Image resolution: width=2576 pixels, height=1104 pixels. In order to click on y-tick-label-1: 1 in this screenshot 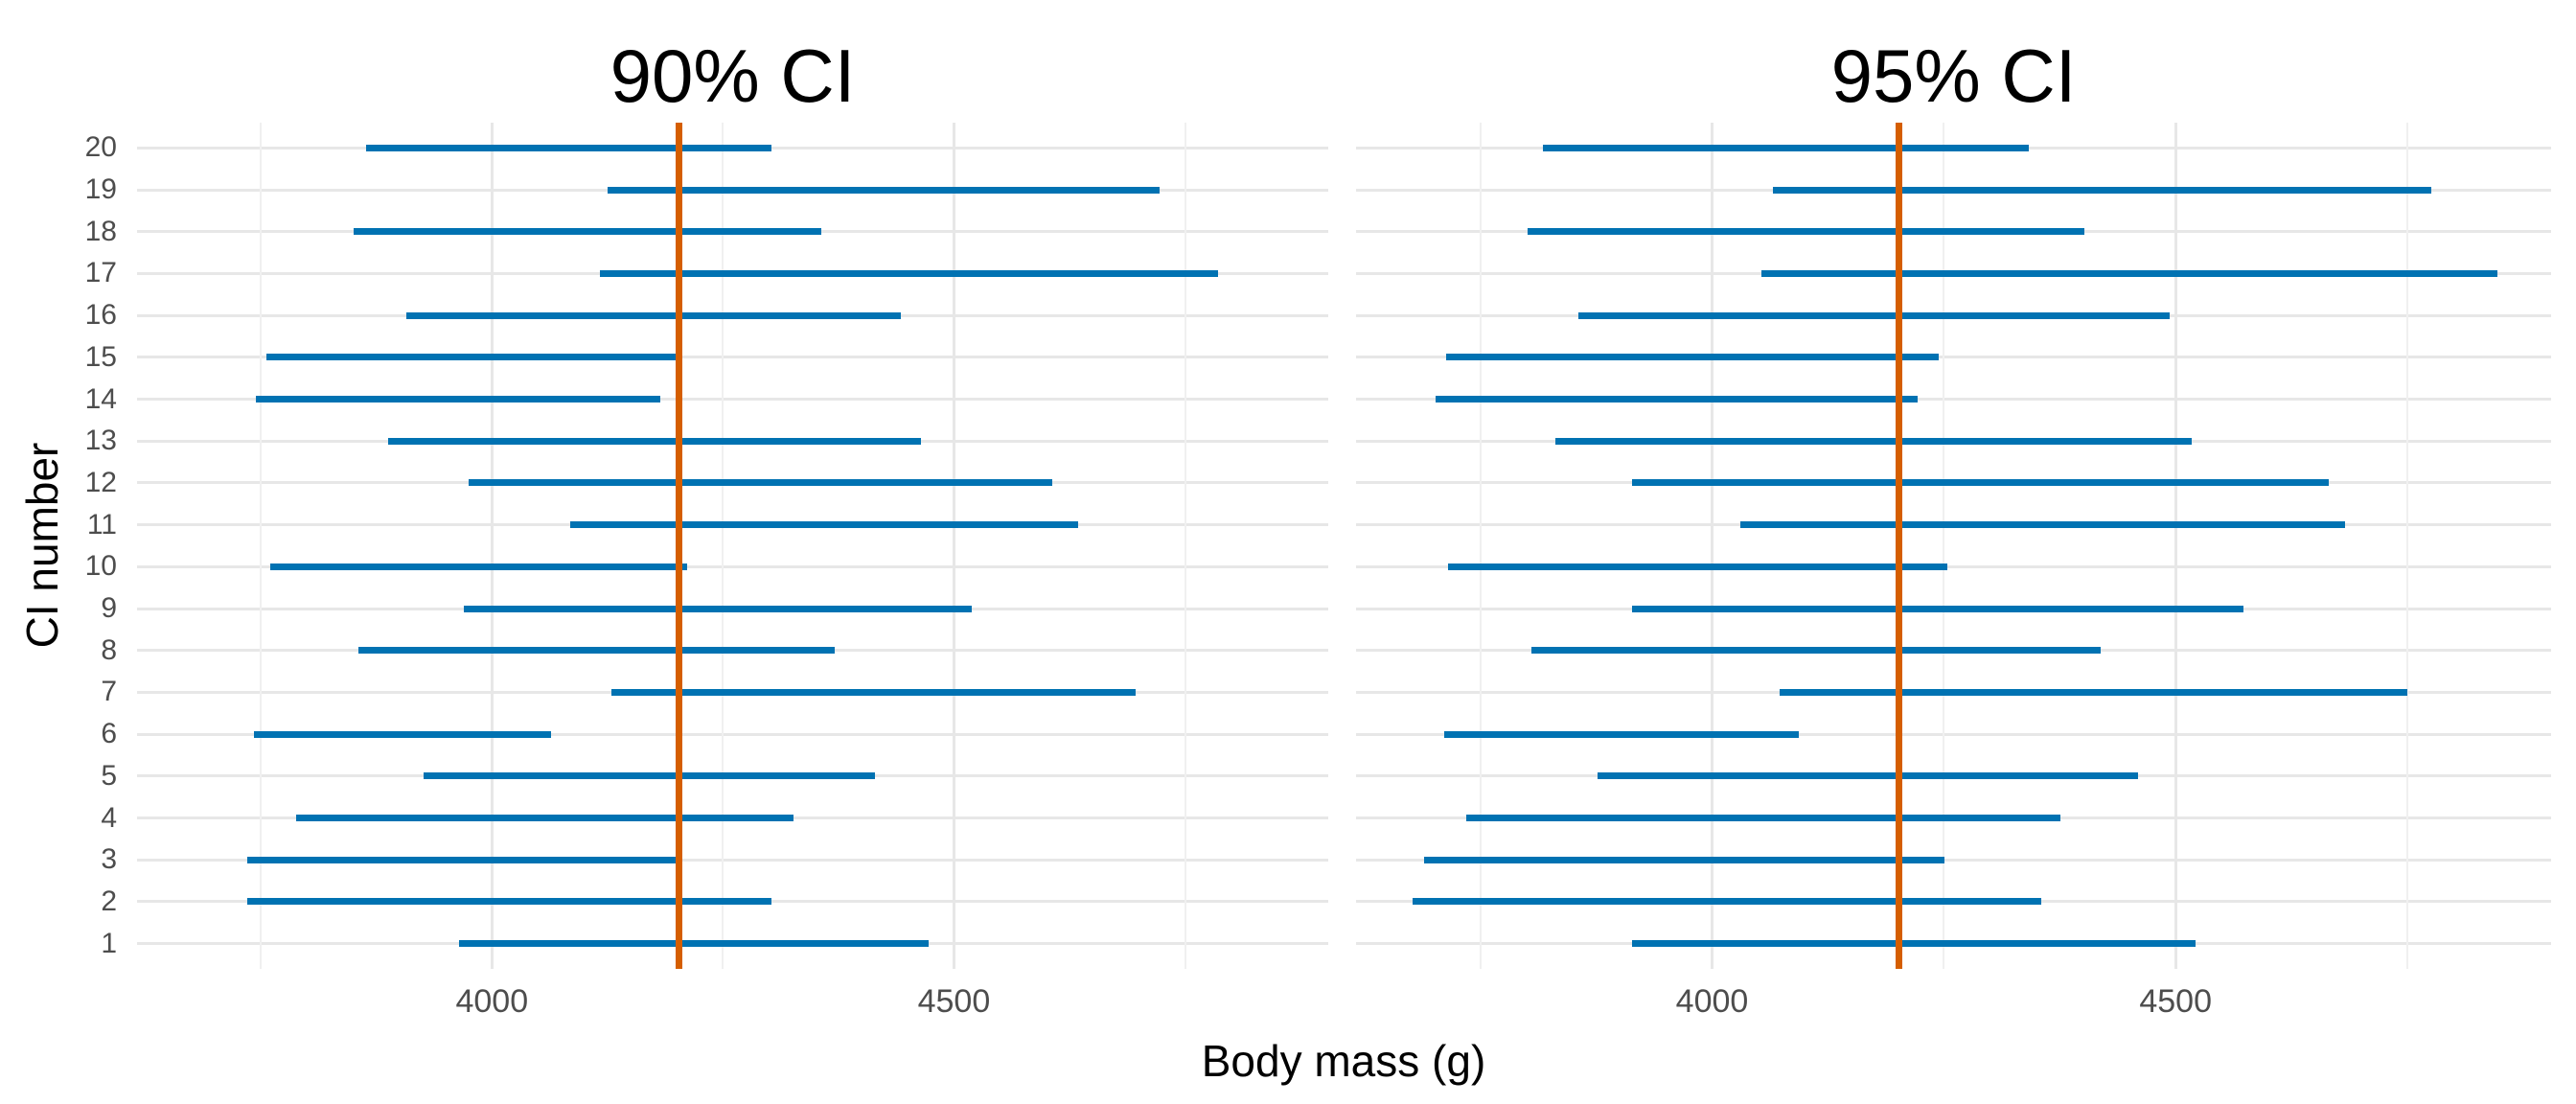, I will do `click(109, 943)`.